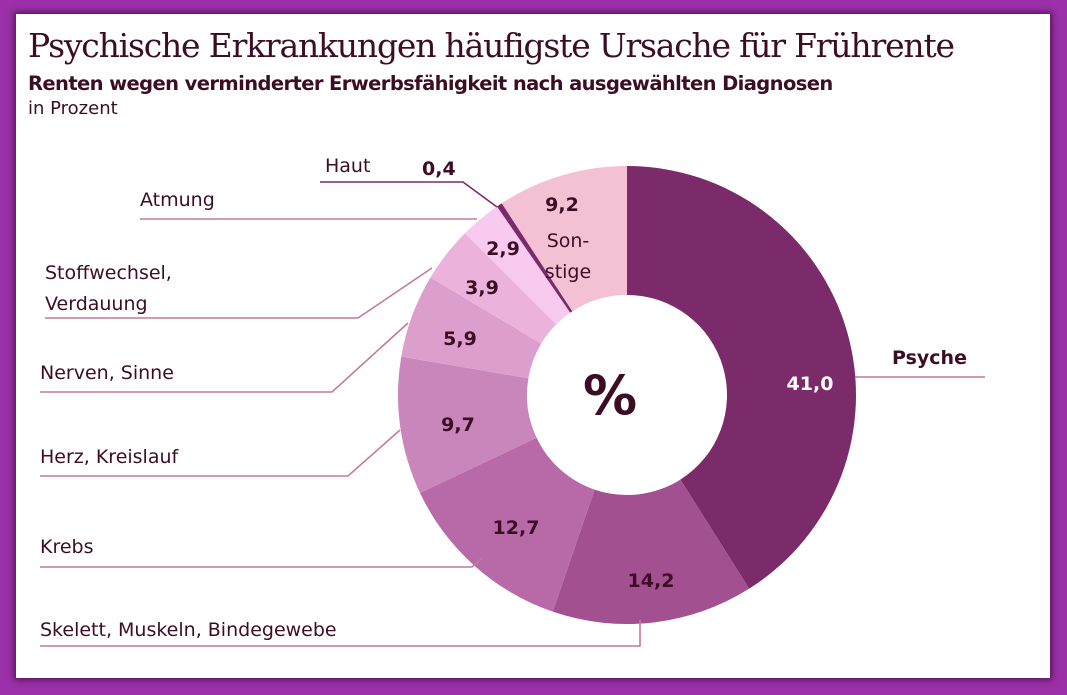 Image resolution: width=1067 pixels, height=695 pixels. I want to click on leader-haut, so click(409, 194).